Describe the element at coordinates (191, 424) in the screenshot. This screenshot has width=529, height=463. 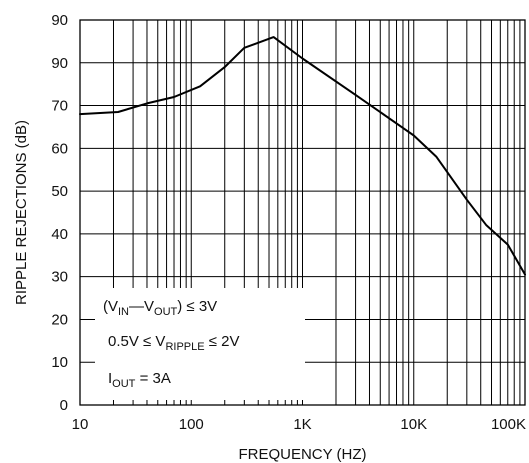
I see `x-tick-label: 100` at that location.